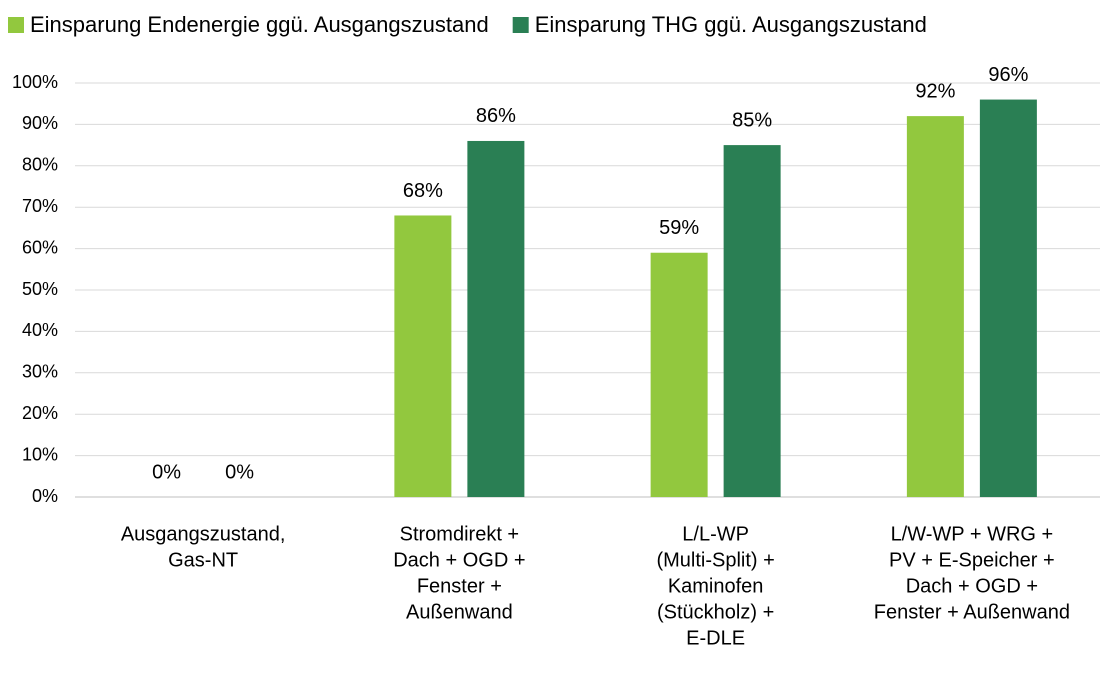  I want to click on y-tick-label: 70%, so click(40, 206).